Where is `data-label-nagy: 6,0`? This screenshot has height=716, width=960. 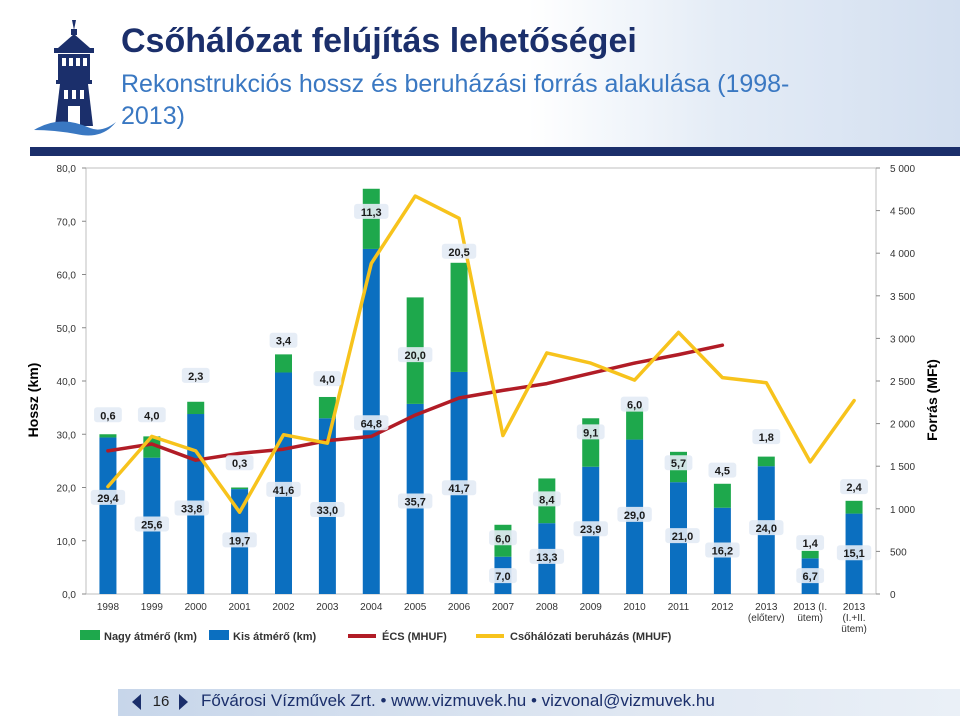 data-label-nagy: 6,0 is located at coordinates (502, 539).